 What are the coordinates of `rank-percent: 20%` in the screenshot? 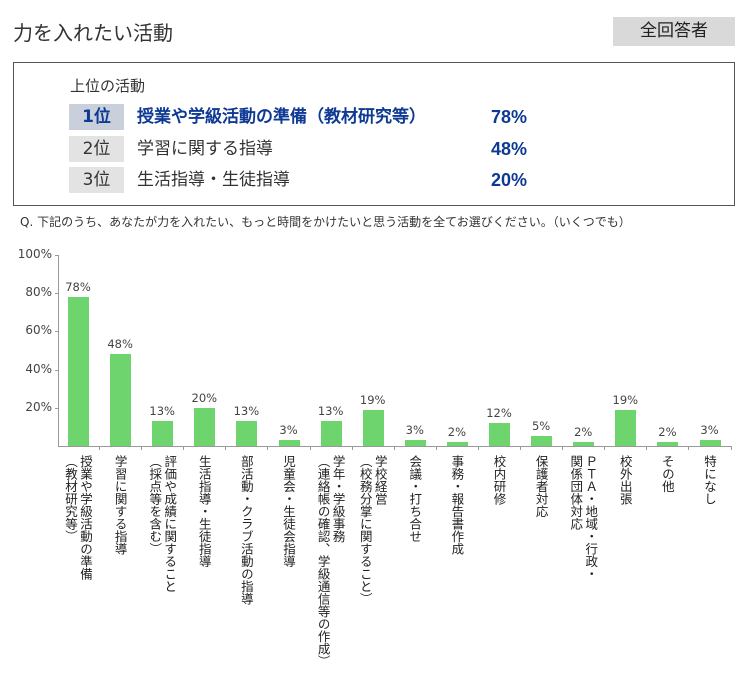 It's located at (509, 180).